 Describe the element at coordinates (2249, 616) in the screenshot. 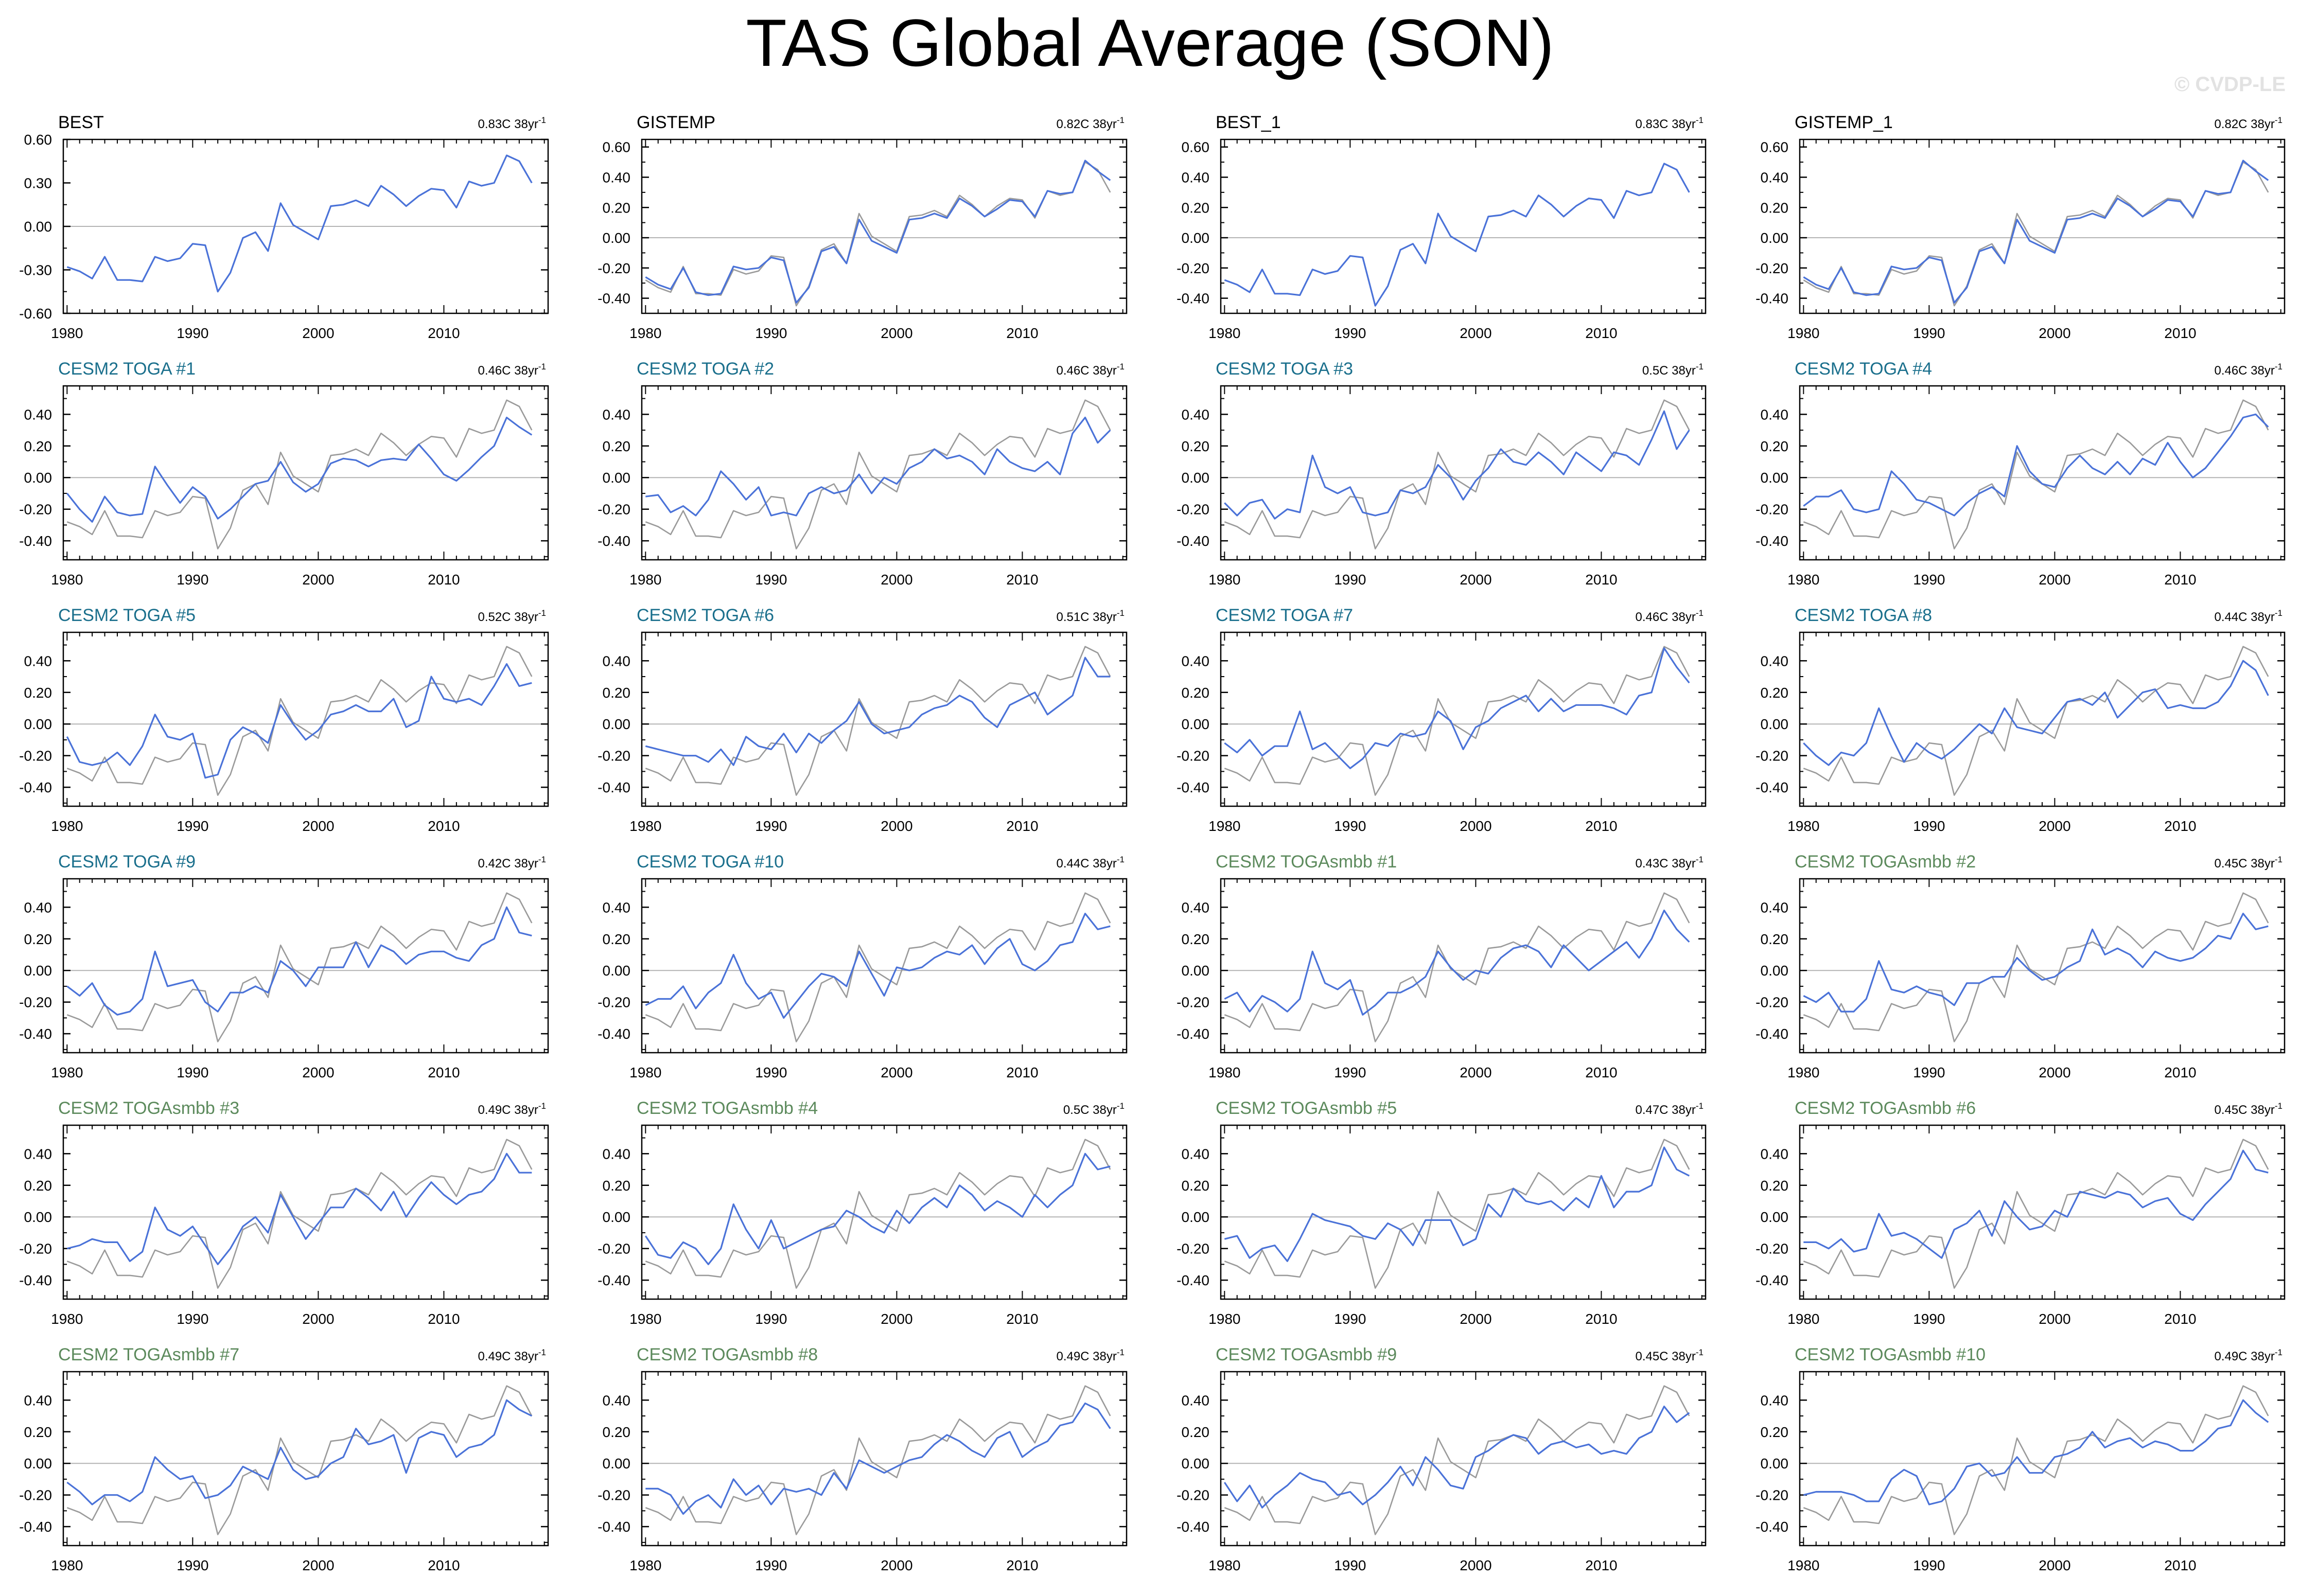

I see `trend-label: 0.44C 38yr-1` at that location.